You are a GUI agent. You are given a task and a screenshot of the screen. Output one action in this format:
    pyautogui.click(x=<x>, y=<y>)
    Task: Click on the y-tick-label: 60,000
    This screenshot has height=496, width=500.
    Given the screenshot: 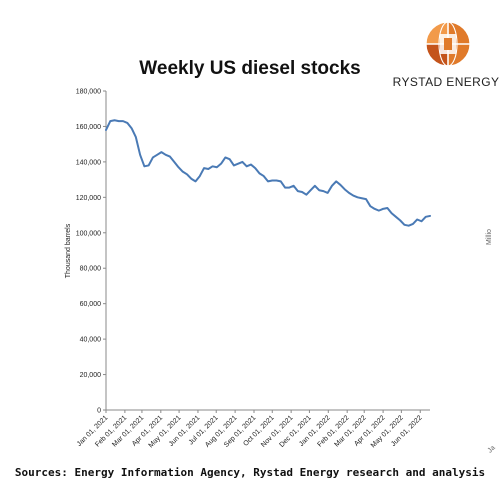 What is the action you would take?
    pyautogui.click(x=91, y=304)
    